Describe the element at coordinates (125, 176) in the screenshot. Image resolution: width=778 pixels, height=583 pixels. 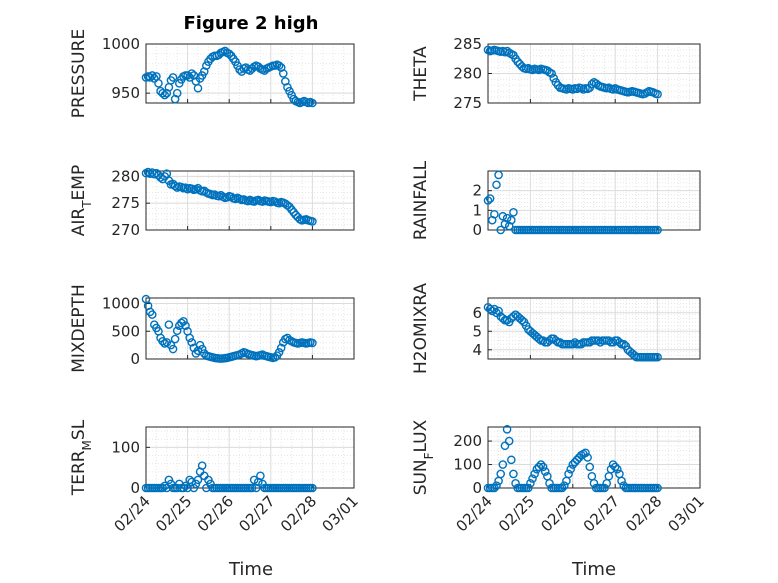
I see `y-tick-label: 280` at that location.